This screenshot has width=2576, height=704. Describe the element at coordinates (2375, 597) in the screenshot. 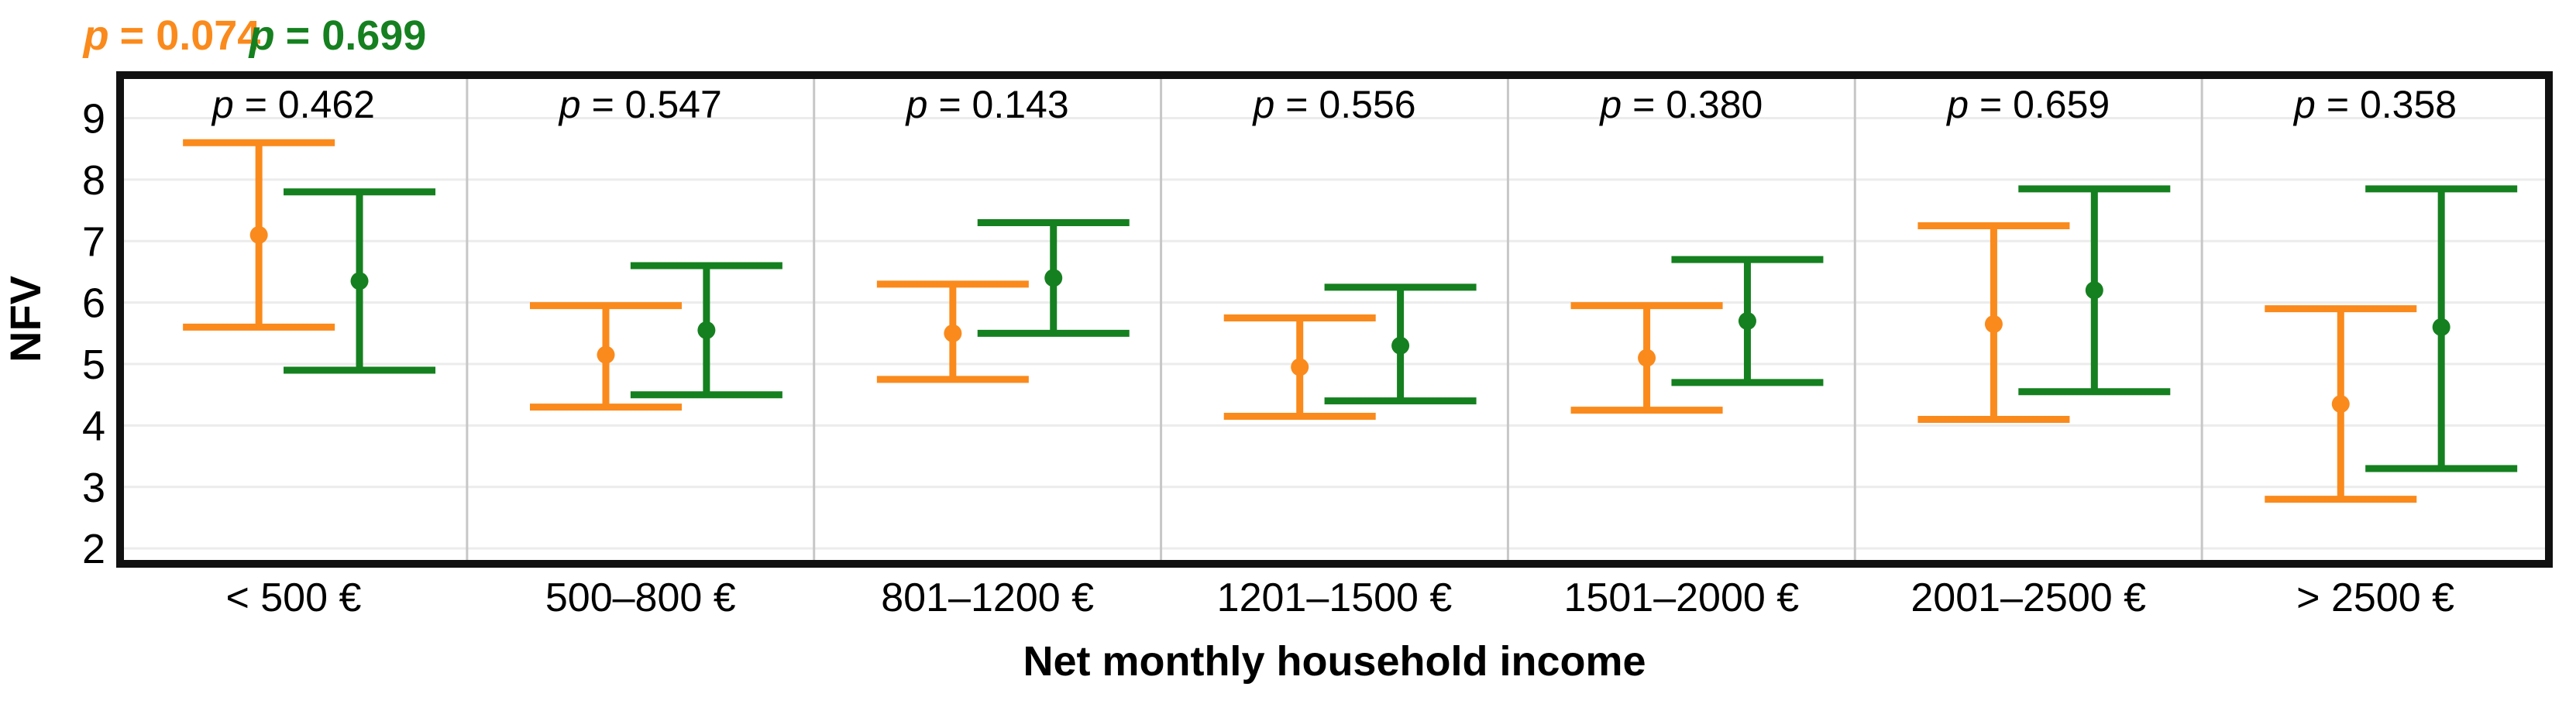

I see `x-category-label: > 2500 €` at that location.